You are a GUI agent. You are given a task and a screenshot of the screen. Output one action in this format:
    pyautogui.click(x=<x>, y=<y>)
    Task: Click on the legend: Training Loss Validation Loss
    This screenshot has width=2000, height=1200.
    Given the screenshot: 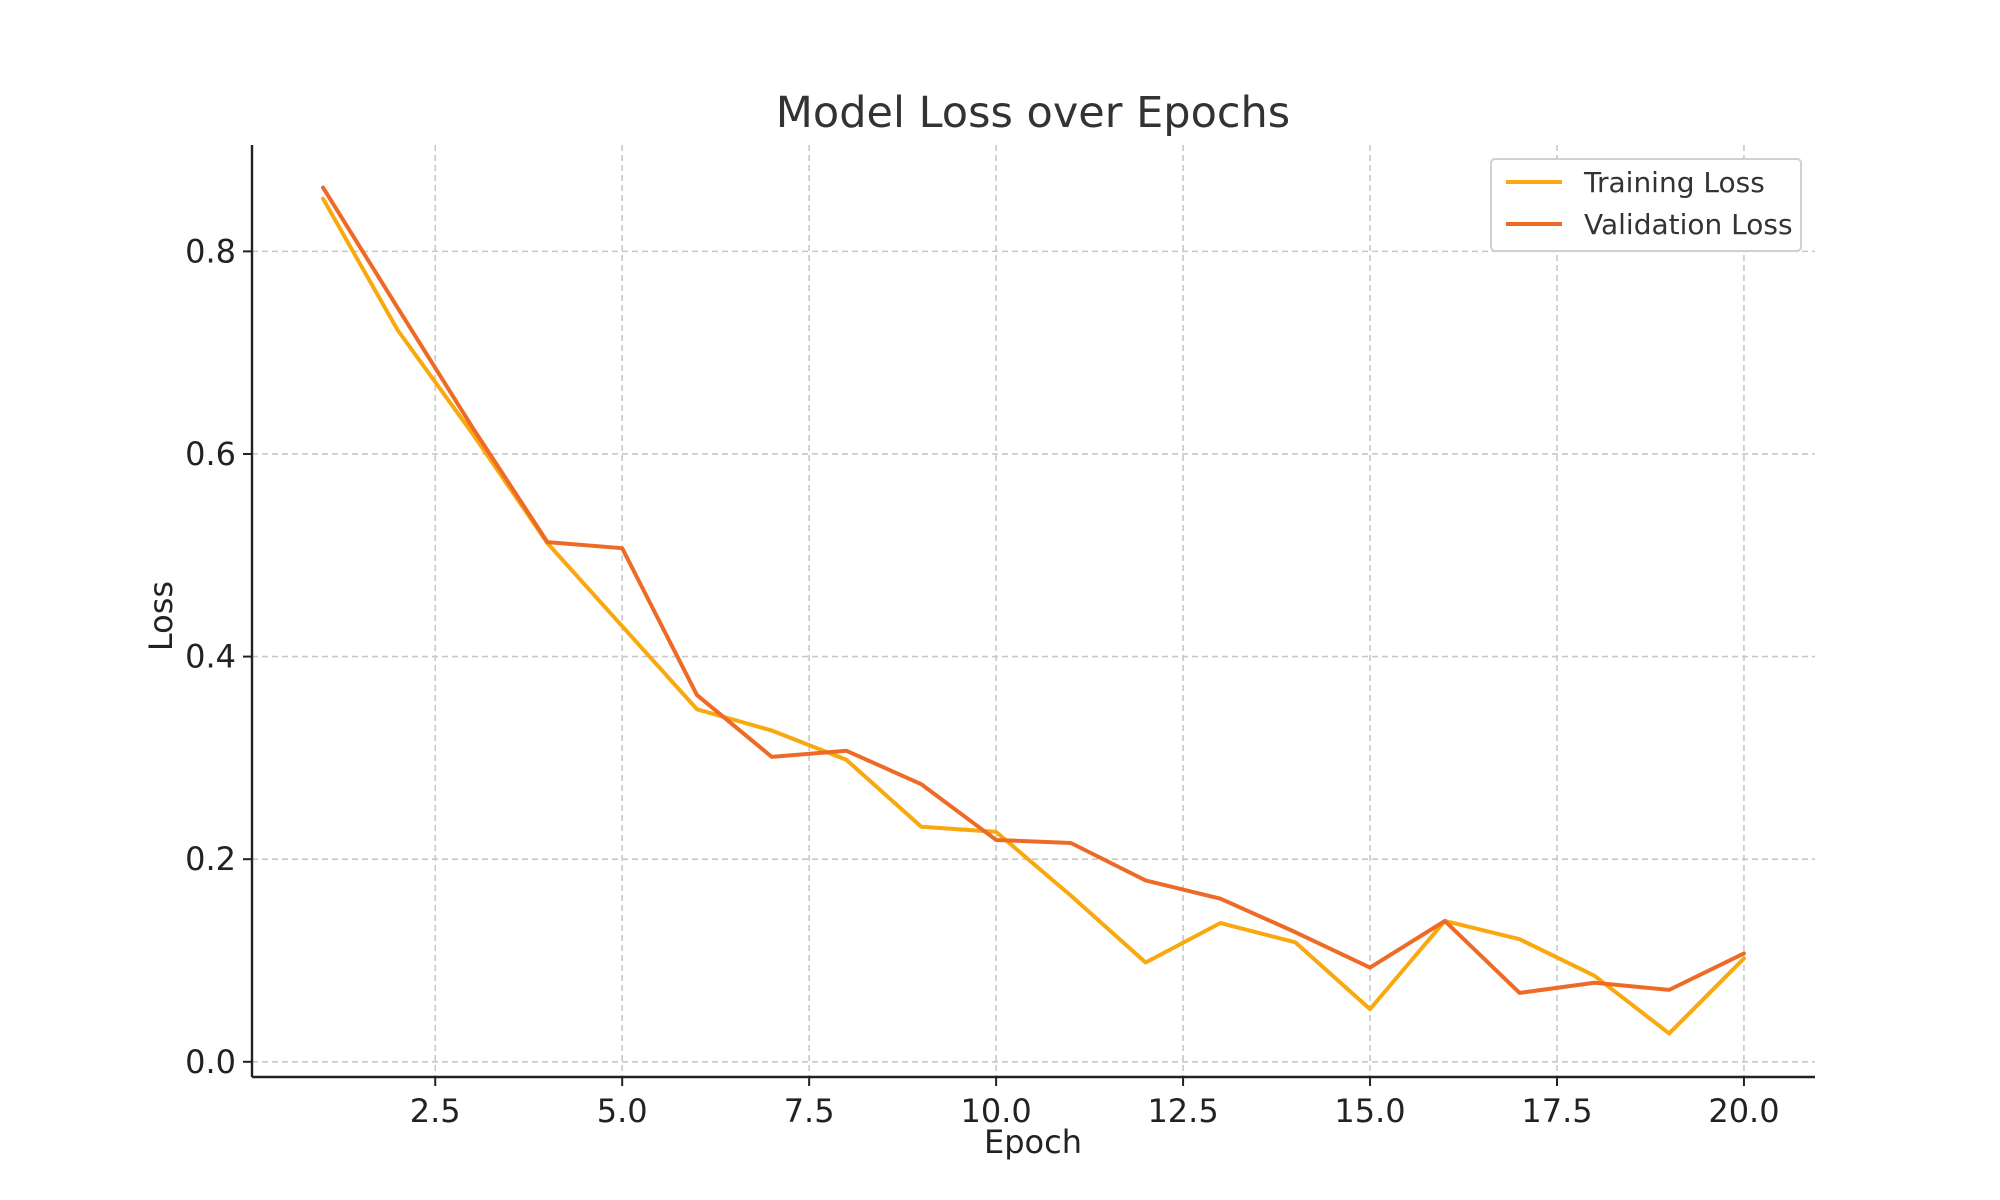 What is the action you would take?
    pyautogui.click(x=1646, y=205)
    